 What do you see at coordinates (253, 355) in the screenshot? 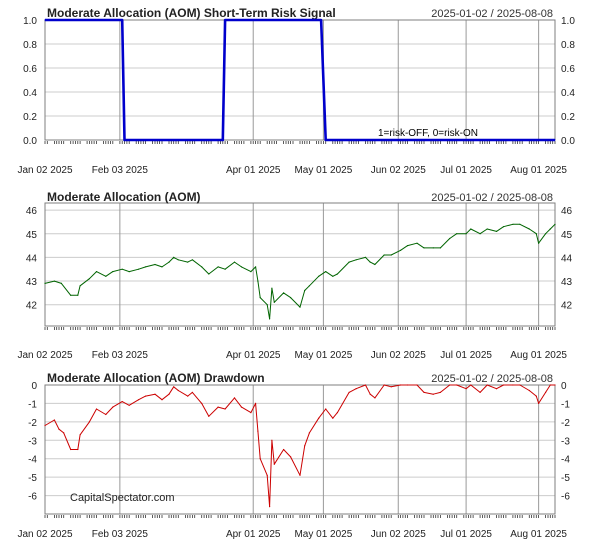
I see `price-xtick: Apr 01 2025` at bounding box center [253, 355].